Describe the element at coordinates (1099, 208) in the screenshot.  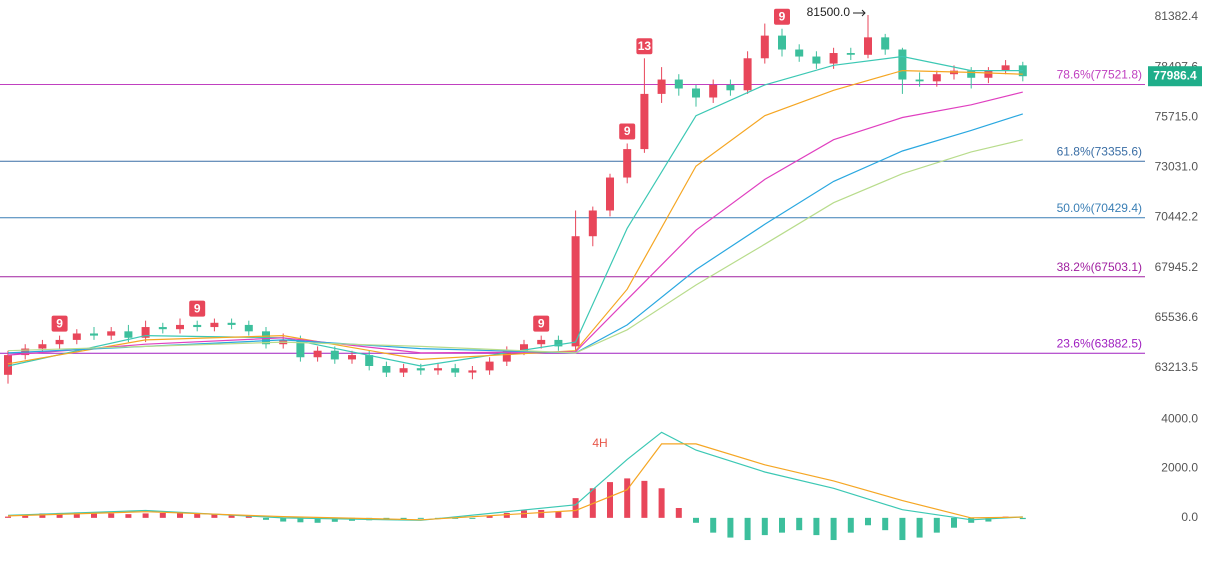
I see `fib-label: 50.0%(70429.4)` at that location.